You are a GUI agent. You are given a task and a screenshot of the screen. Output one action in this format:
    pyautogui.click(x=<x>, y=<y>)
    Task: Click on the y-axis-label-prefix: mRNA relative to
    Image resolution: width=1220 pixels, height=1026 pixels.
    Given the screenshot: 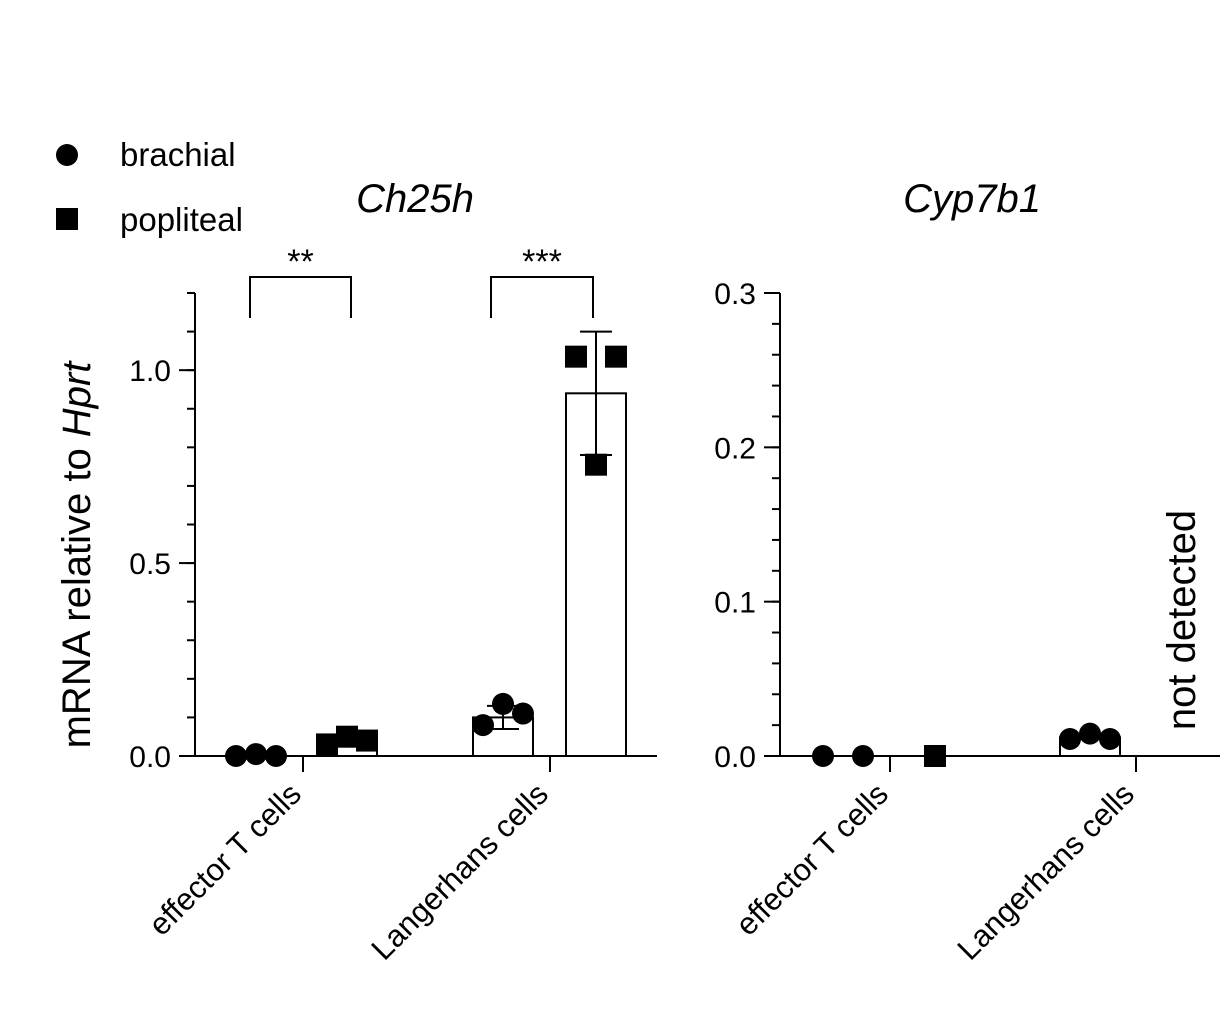 What is the action you would take?
    pyautogui.click(x=77, y=592)
    